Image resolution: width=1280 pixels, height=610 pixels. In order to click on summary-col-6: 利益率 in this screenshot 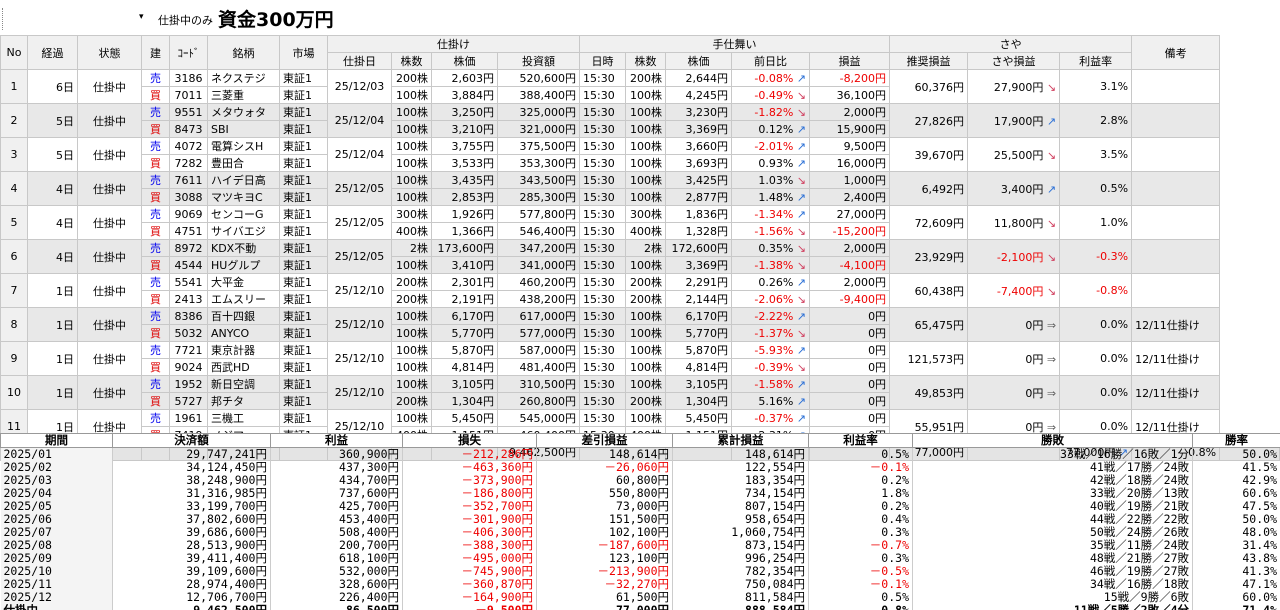, I will do `click(860, 440)`.